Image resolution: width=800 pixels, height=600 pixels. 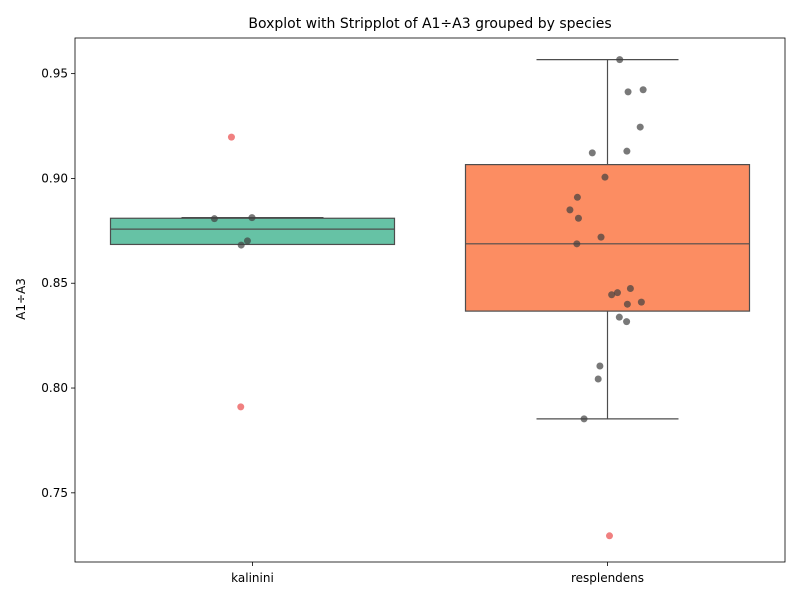 What do you see at coordinates (252, 231) in the screenshot?
I see `box-kalinini` at bounding box center [252, 231].